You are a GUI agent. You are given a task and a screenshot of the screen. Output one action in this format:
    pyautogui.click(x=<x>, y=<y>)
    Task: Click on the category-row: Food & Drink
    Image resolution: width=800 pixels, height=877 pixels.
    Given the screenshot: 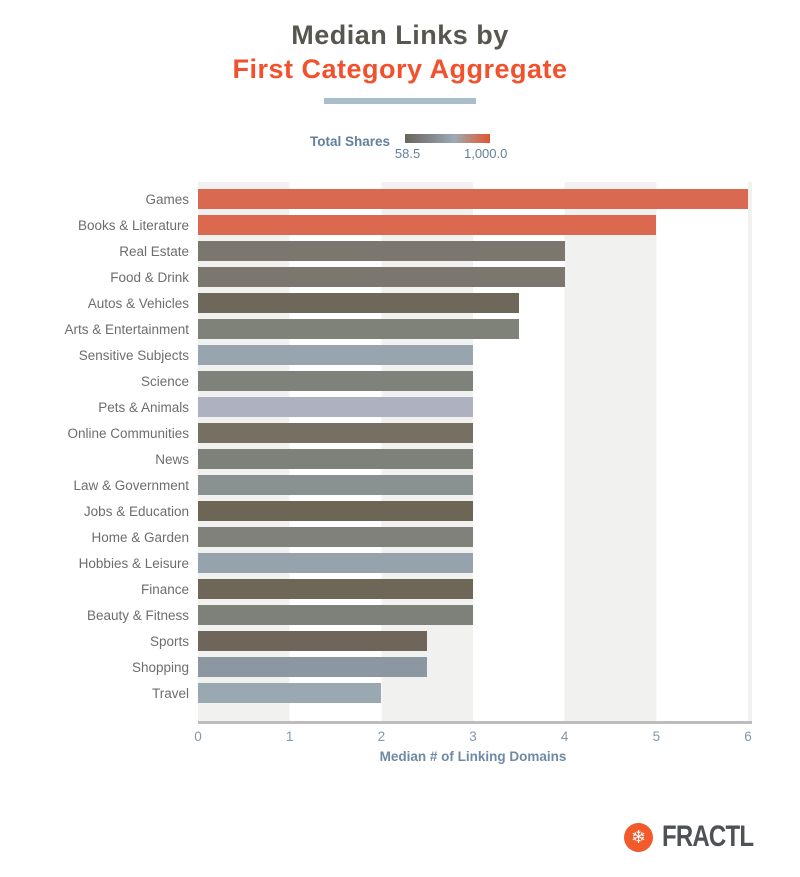 What is the action you would take?
    pyautogui.click(x=429, y=277)
    